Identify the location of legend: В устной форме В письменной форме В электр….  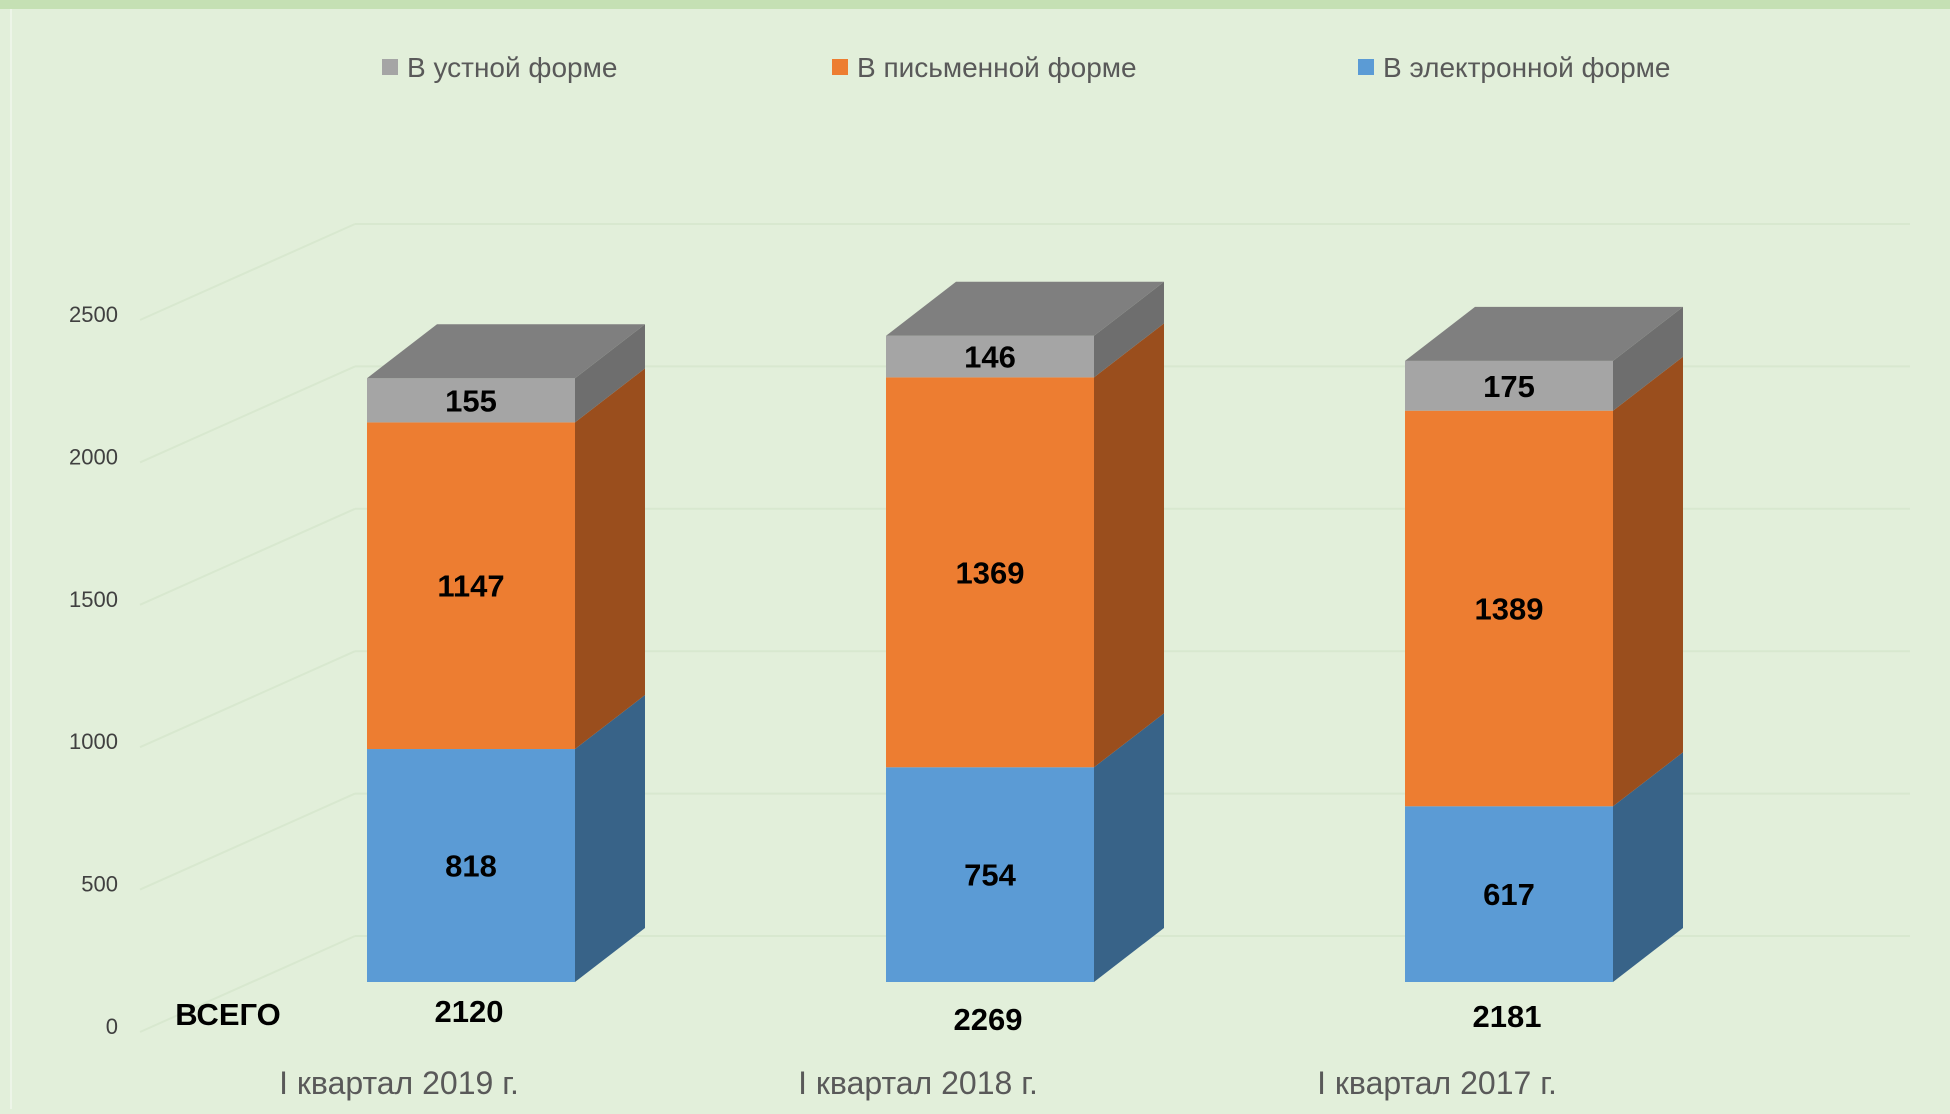
(1026, 67).